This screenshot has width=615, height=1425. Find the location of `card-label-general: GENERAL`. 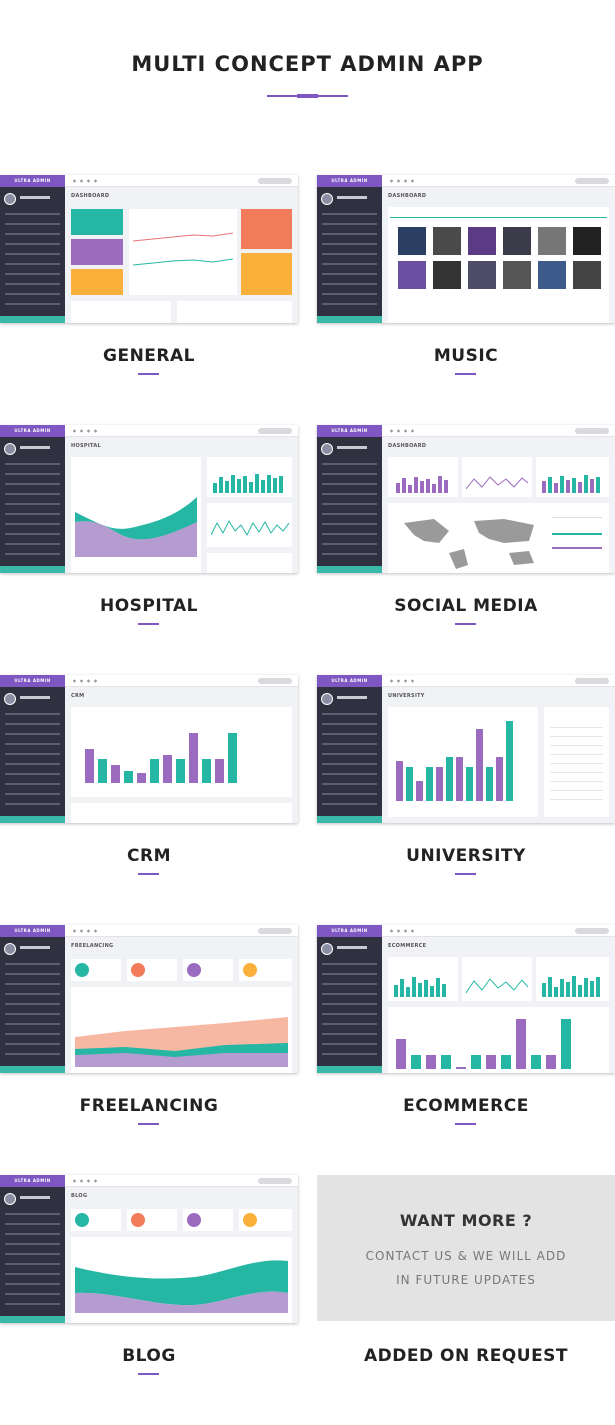

card-label-general: GENERAL is located at coordinates (149, 356).